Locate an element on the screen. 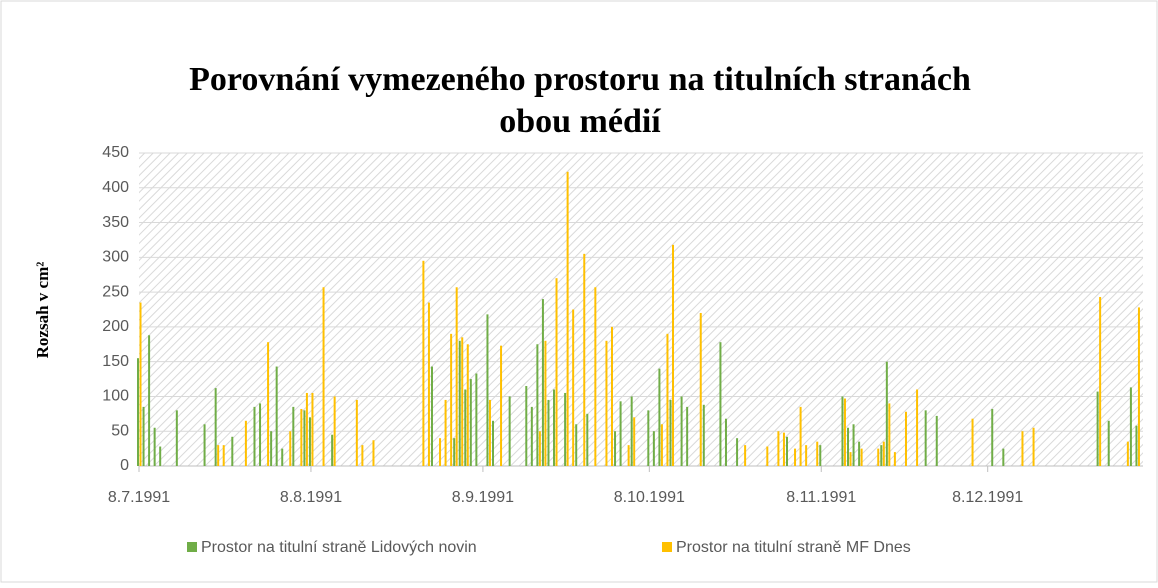  x-tick-label: 8.10.1991 is located at coordinates (649, 497).